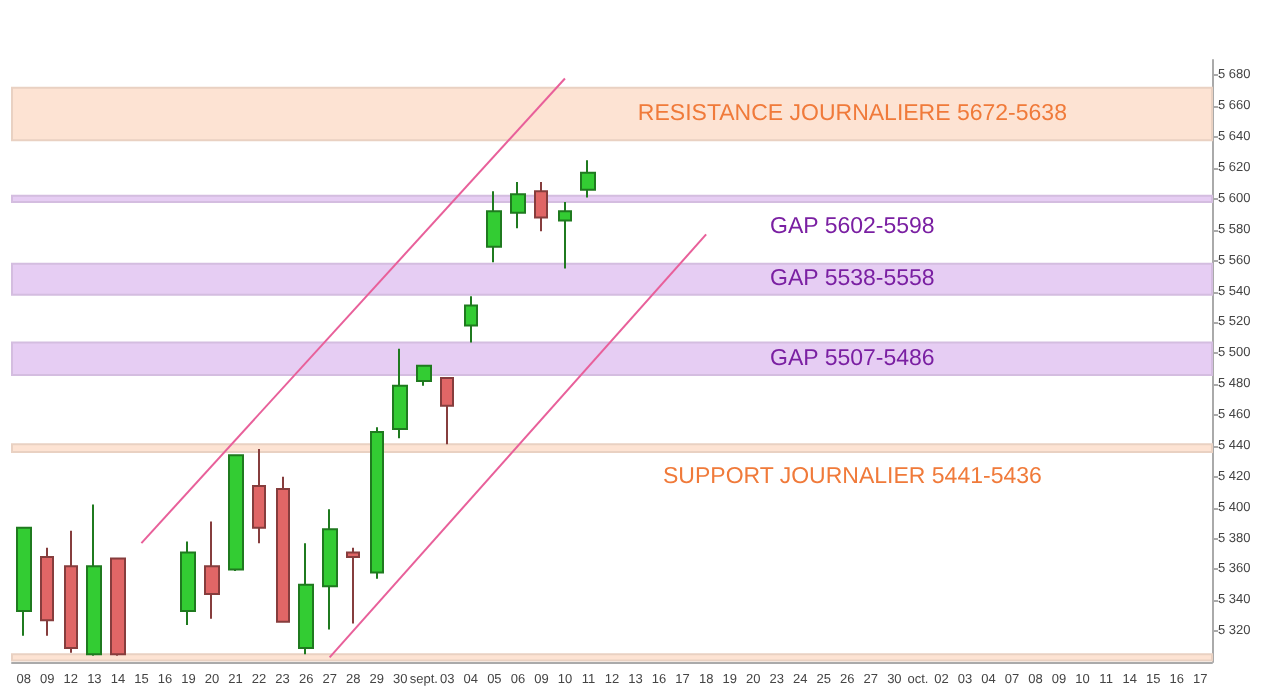 Image resolution: width=1280 pixels, height=694 pixels. Describe the element at coordinates (852, 227) in the screenshot. I see `band-label: GAP 5602-5598` at that location.